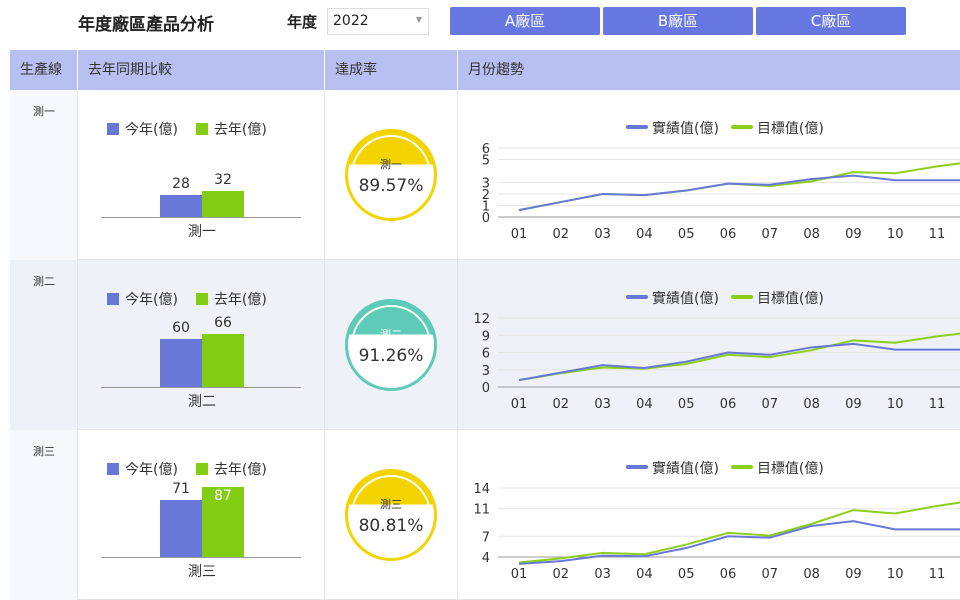 This screenshot has height=600, width=960. Describe the element at coordinates (486, 195) in the screenshot. I see `y-tick-label: 2` at that location.